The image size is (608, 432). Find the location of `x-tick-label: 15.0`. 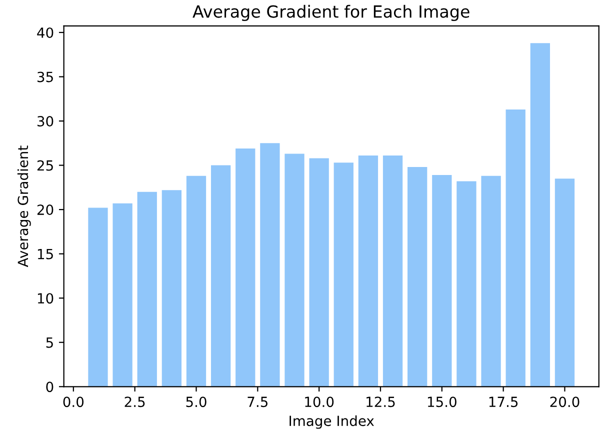

x-tick-label: 15.0 is located at coordinates (442, 402).